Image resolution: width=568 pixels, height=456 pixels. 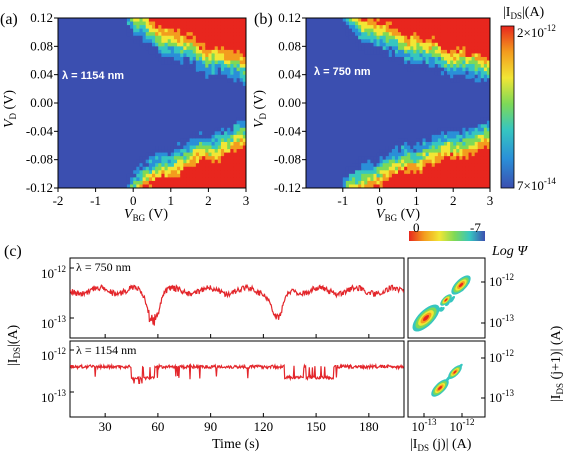 I want to click on returnmap-top-point, so click(x=451, y=300).